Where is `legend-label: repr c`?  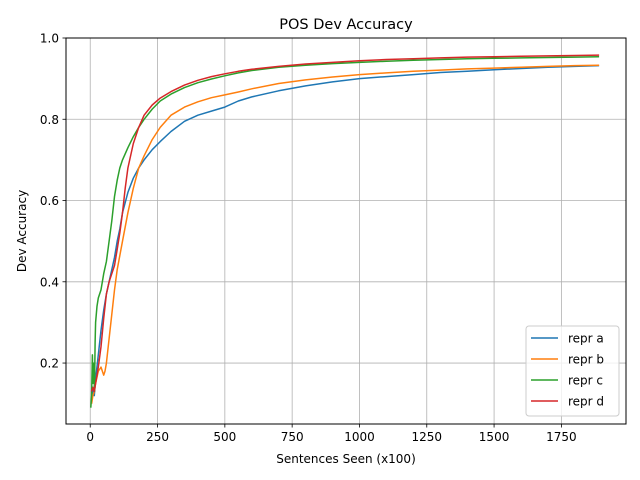 legend-label: repr c is located at coordinates (585, 381).